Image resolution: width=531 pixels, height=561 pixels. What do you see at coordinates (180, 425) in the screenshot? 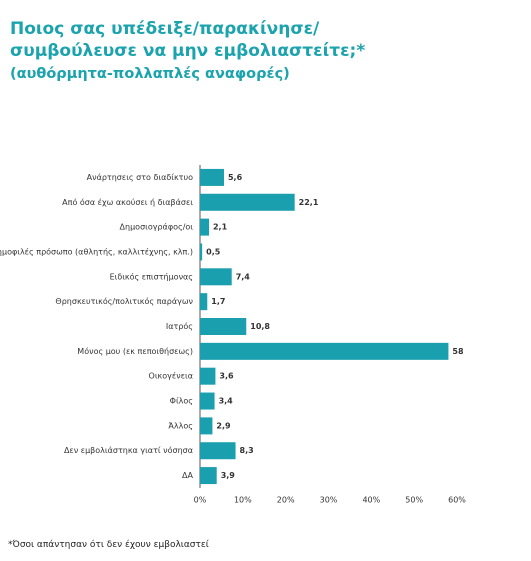
I see `y-tick-label: Άλλος` at bounding box center [180, 425].